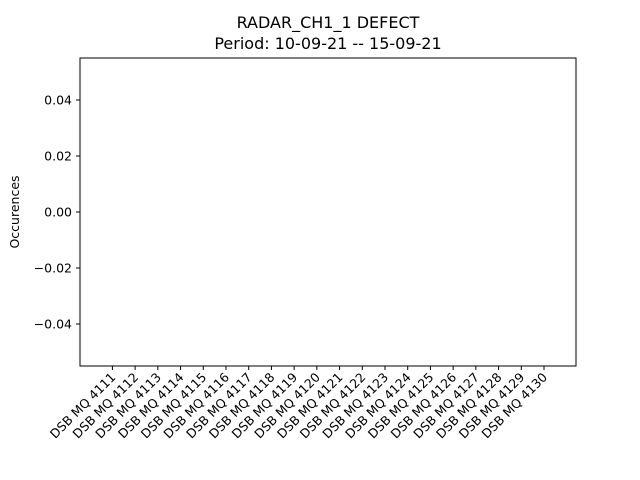 Image resolution: width=640 pixels, height=480 pixels. What do you see at coordinates (328, 23) in the screenshot?
I see `chart-title: RADAR_CH1_1 DEFECT` at bounding box center [328, 23].